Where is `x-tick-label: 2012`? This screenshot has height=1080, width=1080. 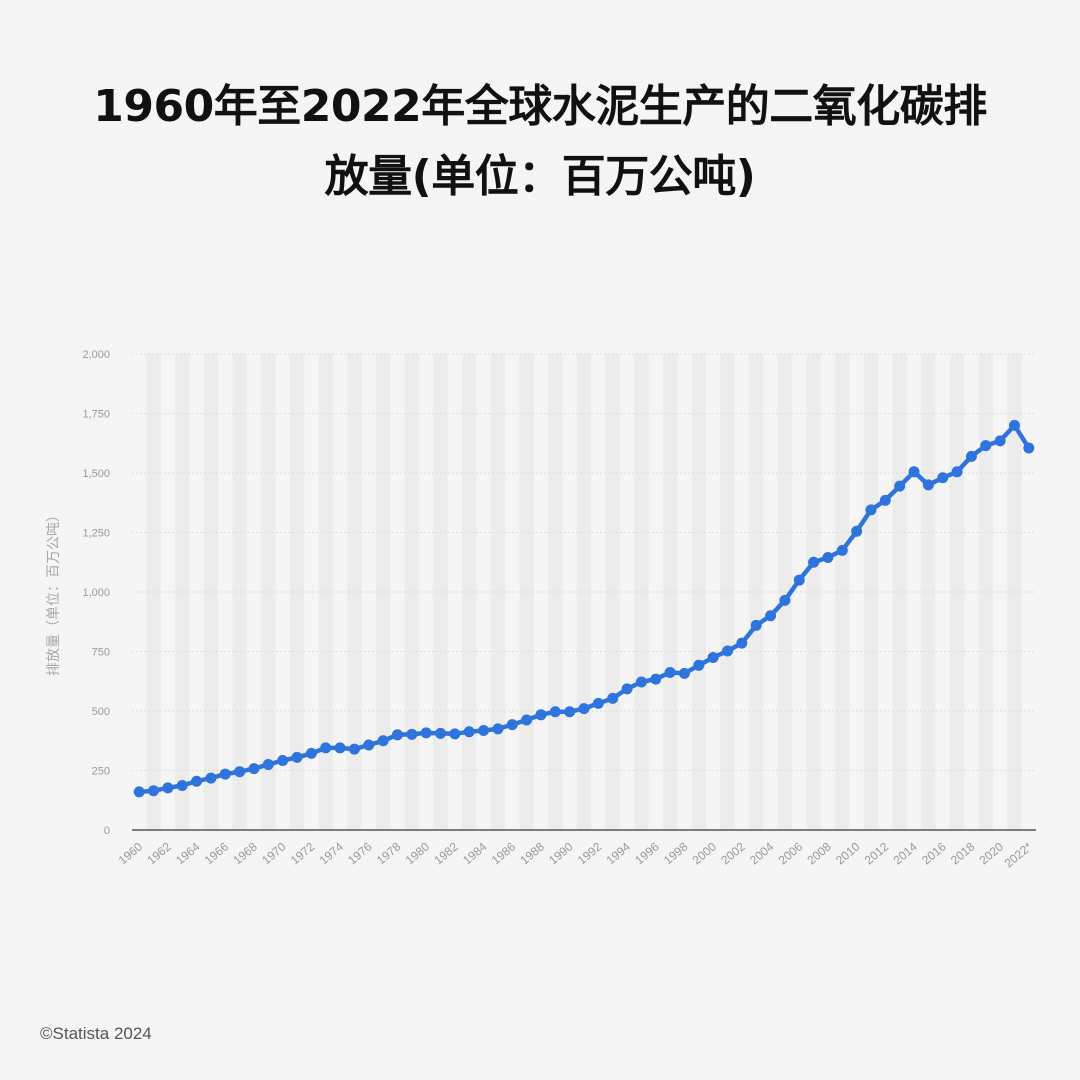
x-tick-label: 2012 is located at coordinates (877, 853).